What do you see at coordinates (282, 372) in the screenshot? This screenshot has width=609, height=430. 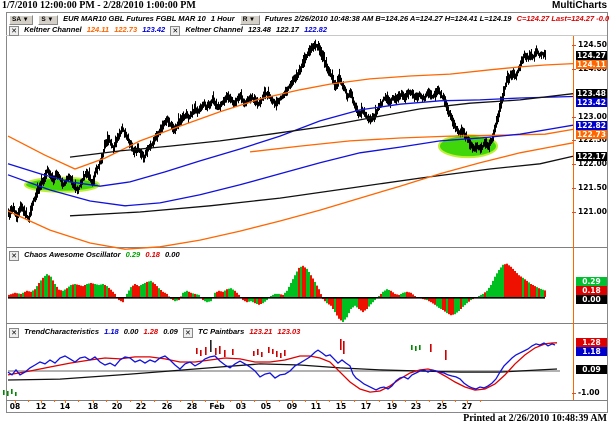 I see `tc-black` at bounding box center [282, 372].